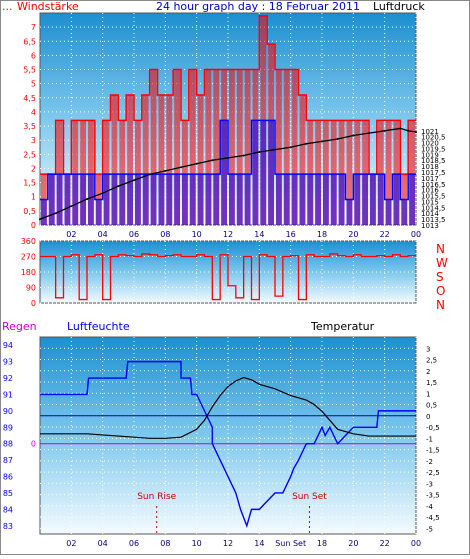 The height and width of the screenshot is (559, 470). I want to click on direction-tick-label: 180, so click(28, 272).